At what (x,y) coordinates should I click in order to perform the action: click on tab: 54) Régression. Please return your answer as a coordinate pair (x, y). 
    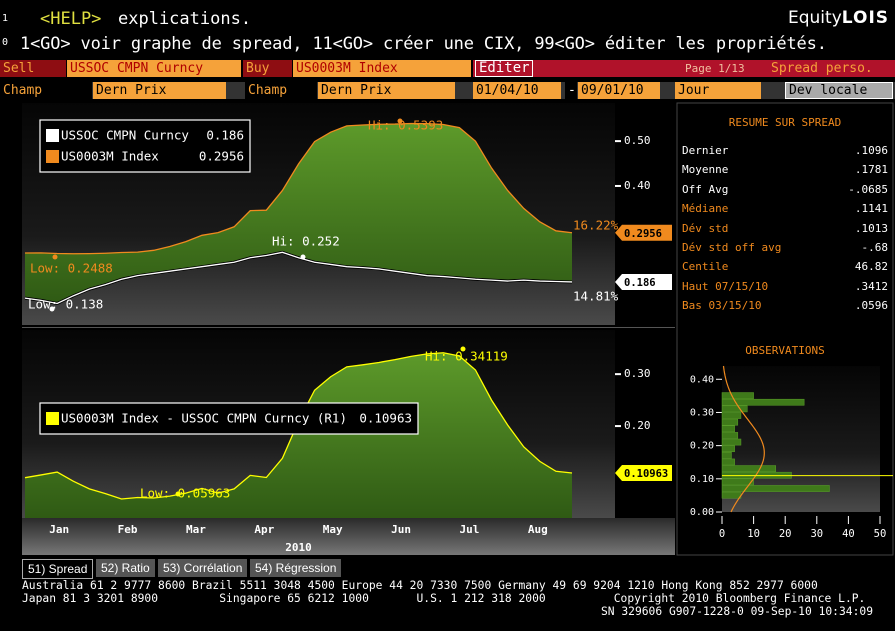
    Looking at the image, I should click on (296, 568).